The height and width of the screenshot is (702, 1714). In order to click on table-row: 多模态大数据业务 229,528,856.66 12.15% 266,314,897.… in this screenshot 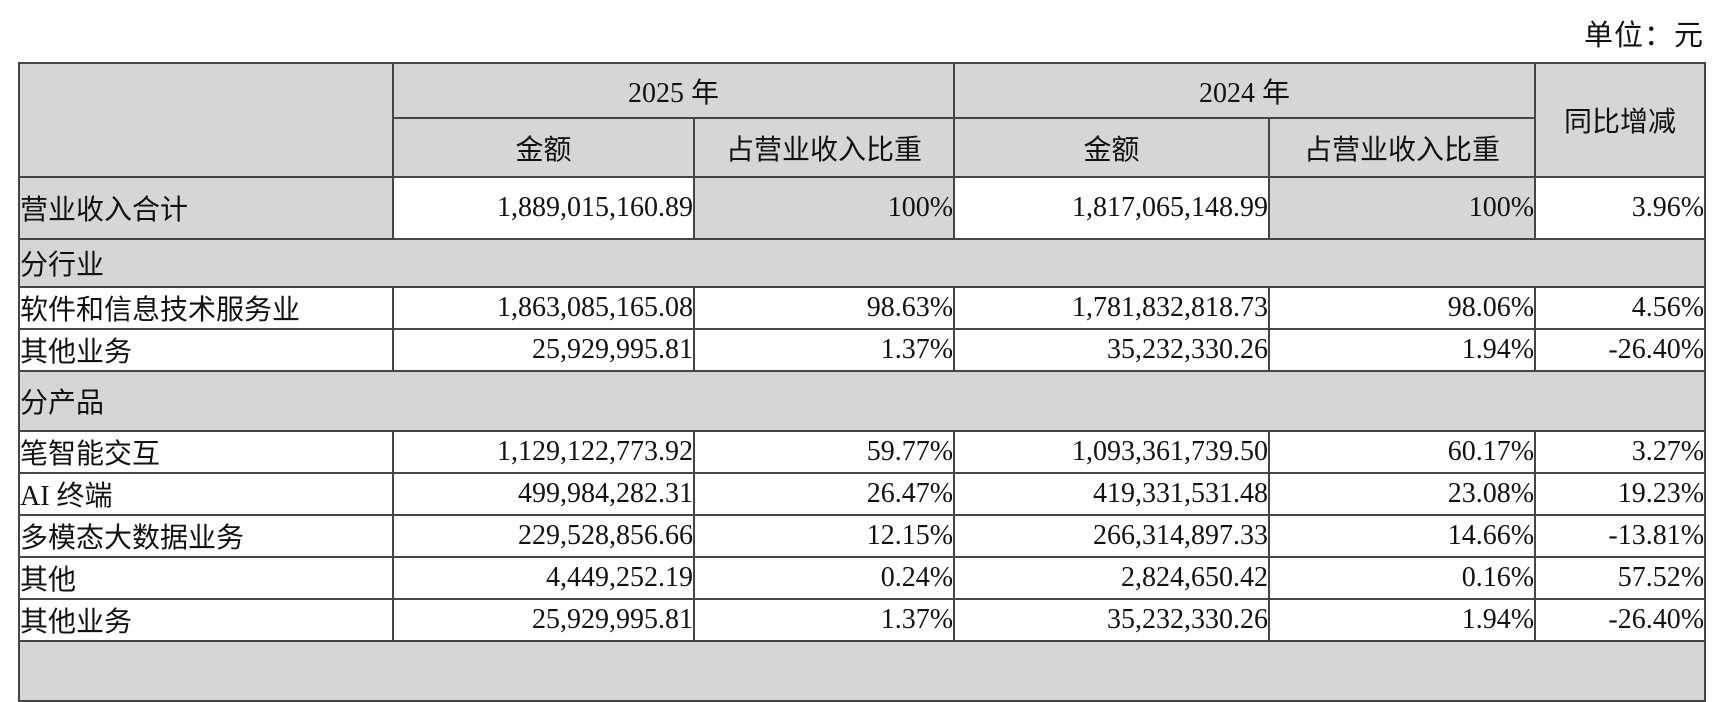, I will do `click(862, 536)`.